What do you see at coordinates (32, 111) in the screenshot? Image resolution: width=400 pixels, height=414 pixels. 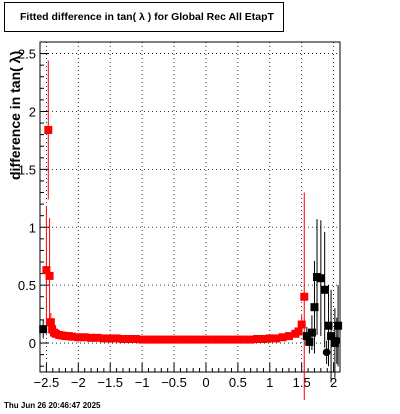 I see `y-tick-label: 2` at bounding box center [32, 111].